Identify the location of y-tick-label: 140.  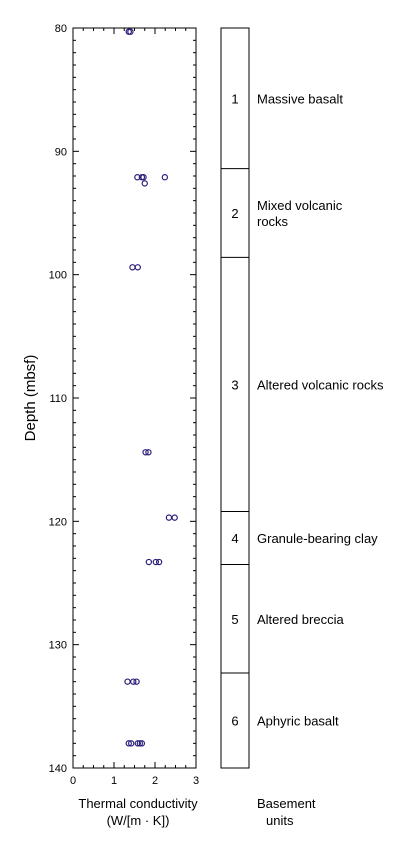
(58, 769).